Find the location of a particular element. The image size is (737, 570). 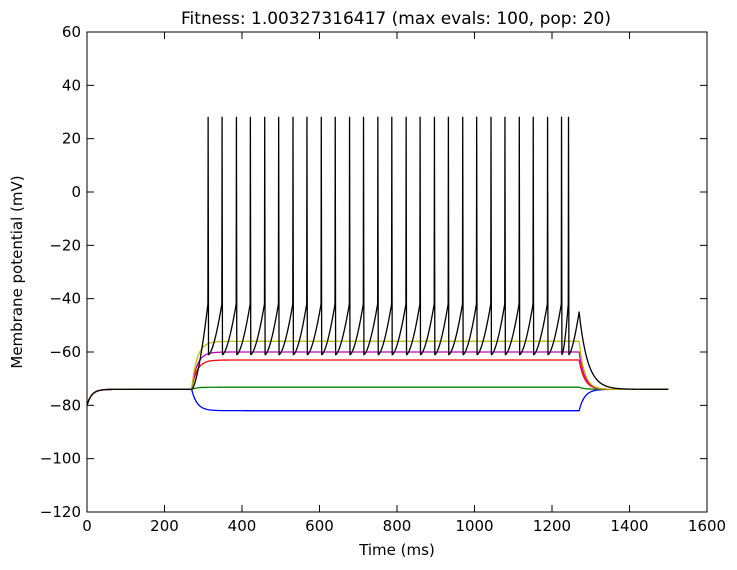

y-tick-label: 40 is located at coordinates (71, 85).